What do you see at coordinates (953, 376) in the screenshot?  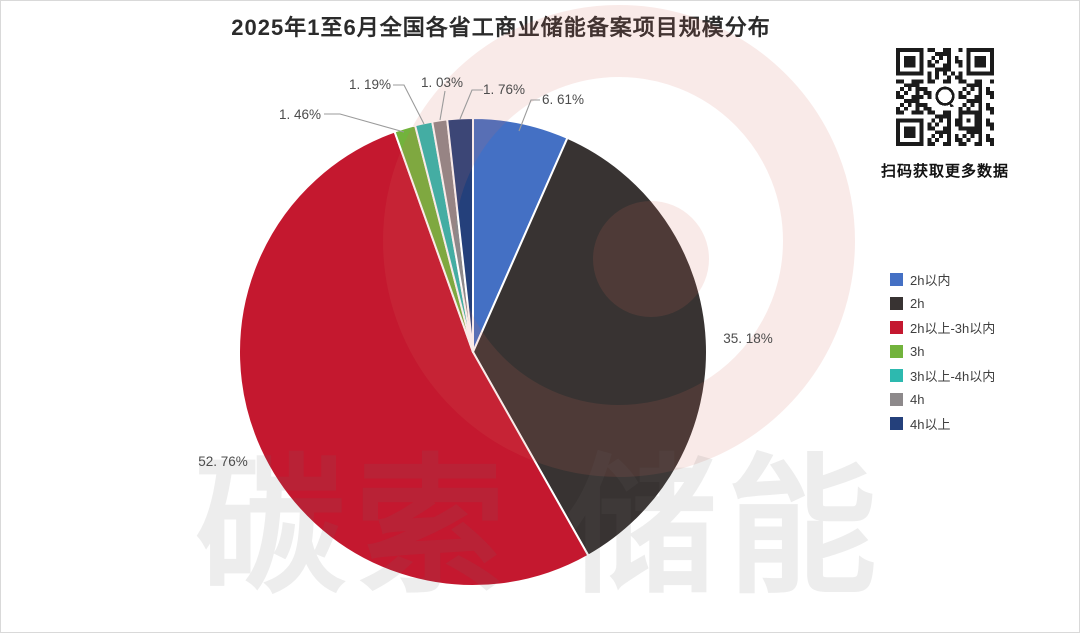 I see `legend-label: 3h以上-4h以内` at bounding box center [953, 376].